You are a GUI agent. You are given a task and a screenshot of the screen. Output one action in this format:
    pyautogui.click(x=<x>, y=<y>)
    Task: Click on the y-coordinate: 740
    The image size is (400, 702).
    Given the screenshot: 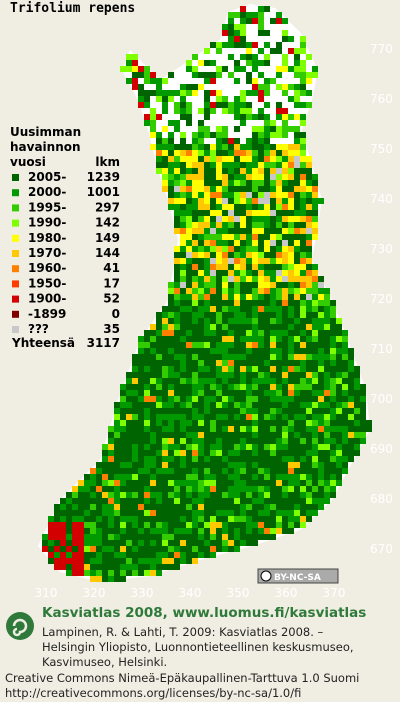 What is the action you would take?
    pyautogui.click(x=381, y=199)
    